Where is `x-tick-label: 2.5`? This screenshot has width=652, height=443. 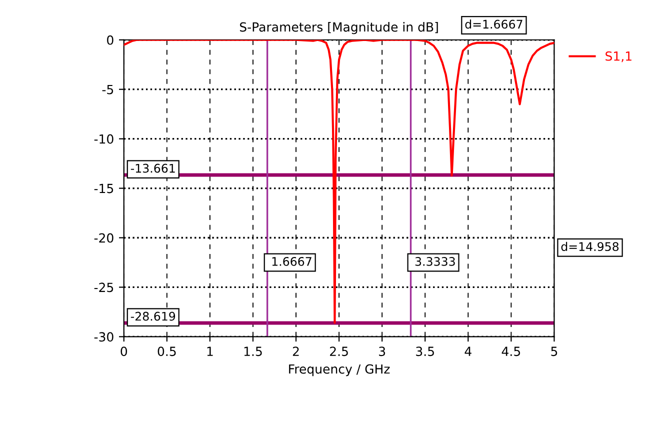
x-tick-label: 2.5 is located at coordinates (339, 351).